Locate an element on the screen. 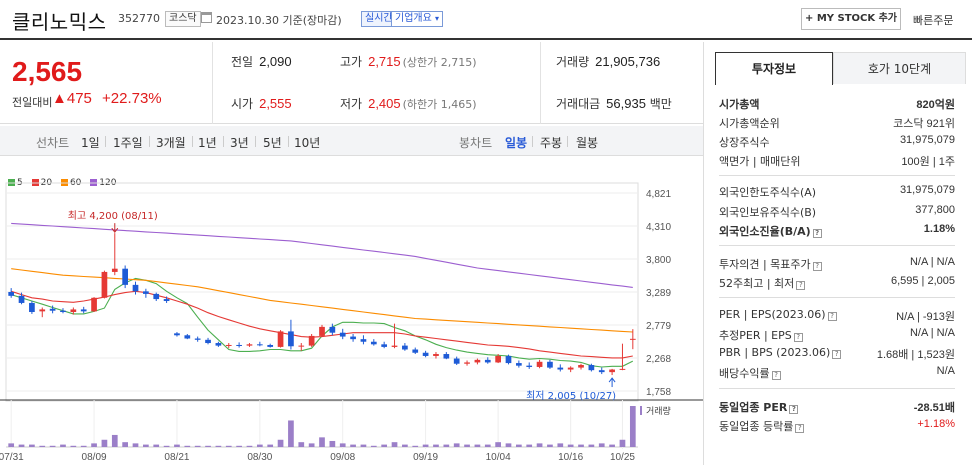  tab-monthly: 월봉 is located at coordinates (587, 143).